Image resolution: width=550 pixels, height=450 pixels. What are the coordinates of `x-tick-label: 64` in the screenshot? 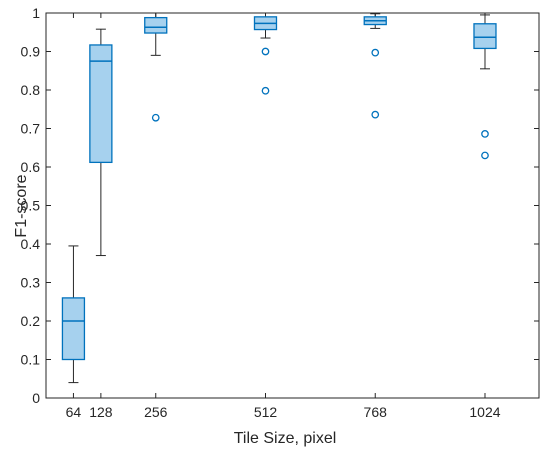 It's located at (74, 412).